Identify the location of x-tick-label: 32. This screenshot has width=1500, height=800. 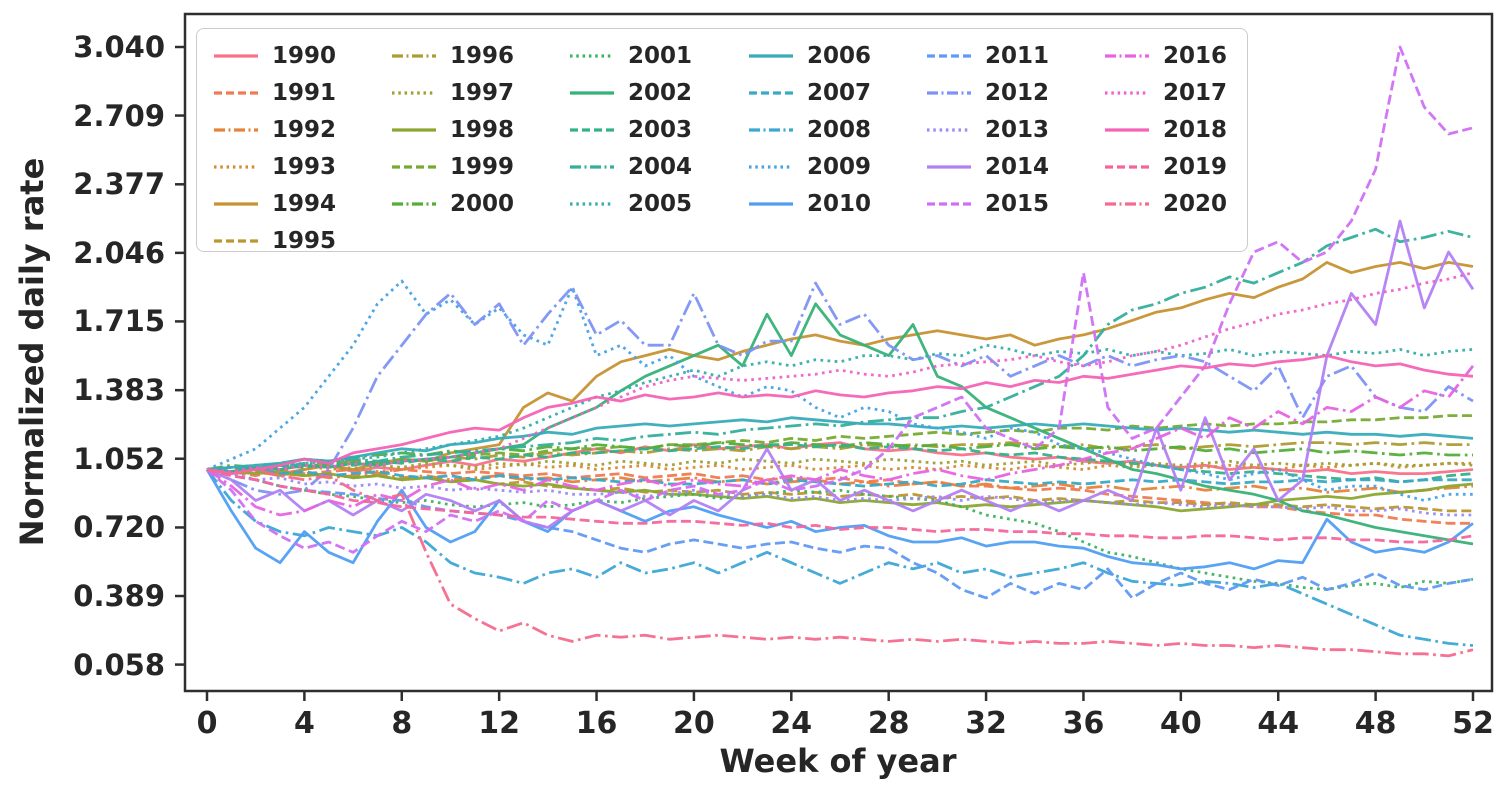
(986, 723).